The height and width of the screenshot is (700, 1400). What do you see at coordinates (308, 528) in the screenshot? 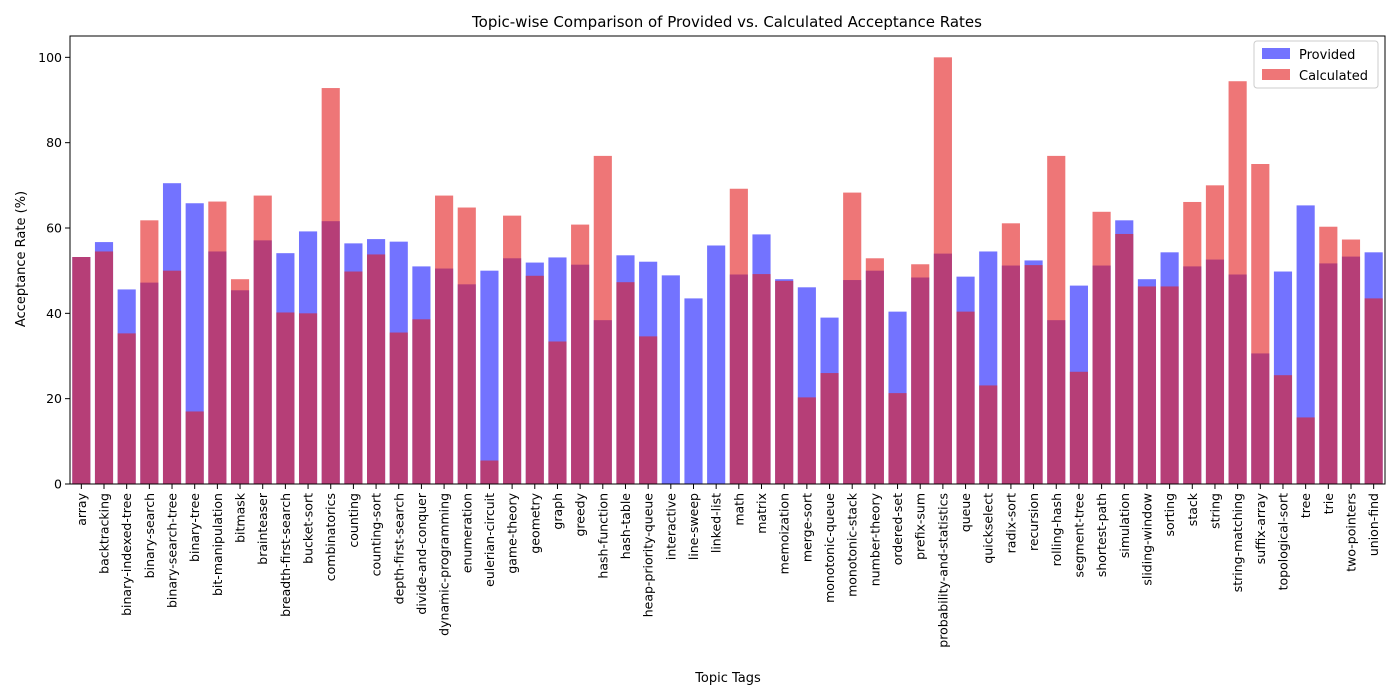
I see `x-tick-label-bucket-sort: bucket-sort` at bounding box center [308, 528].